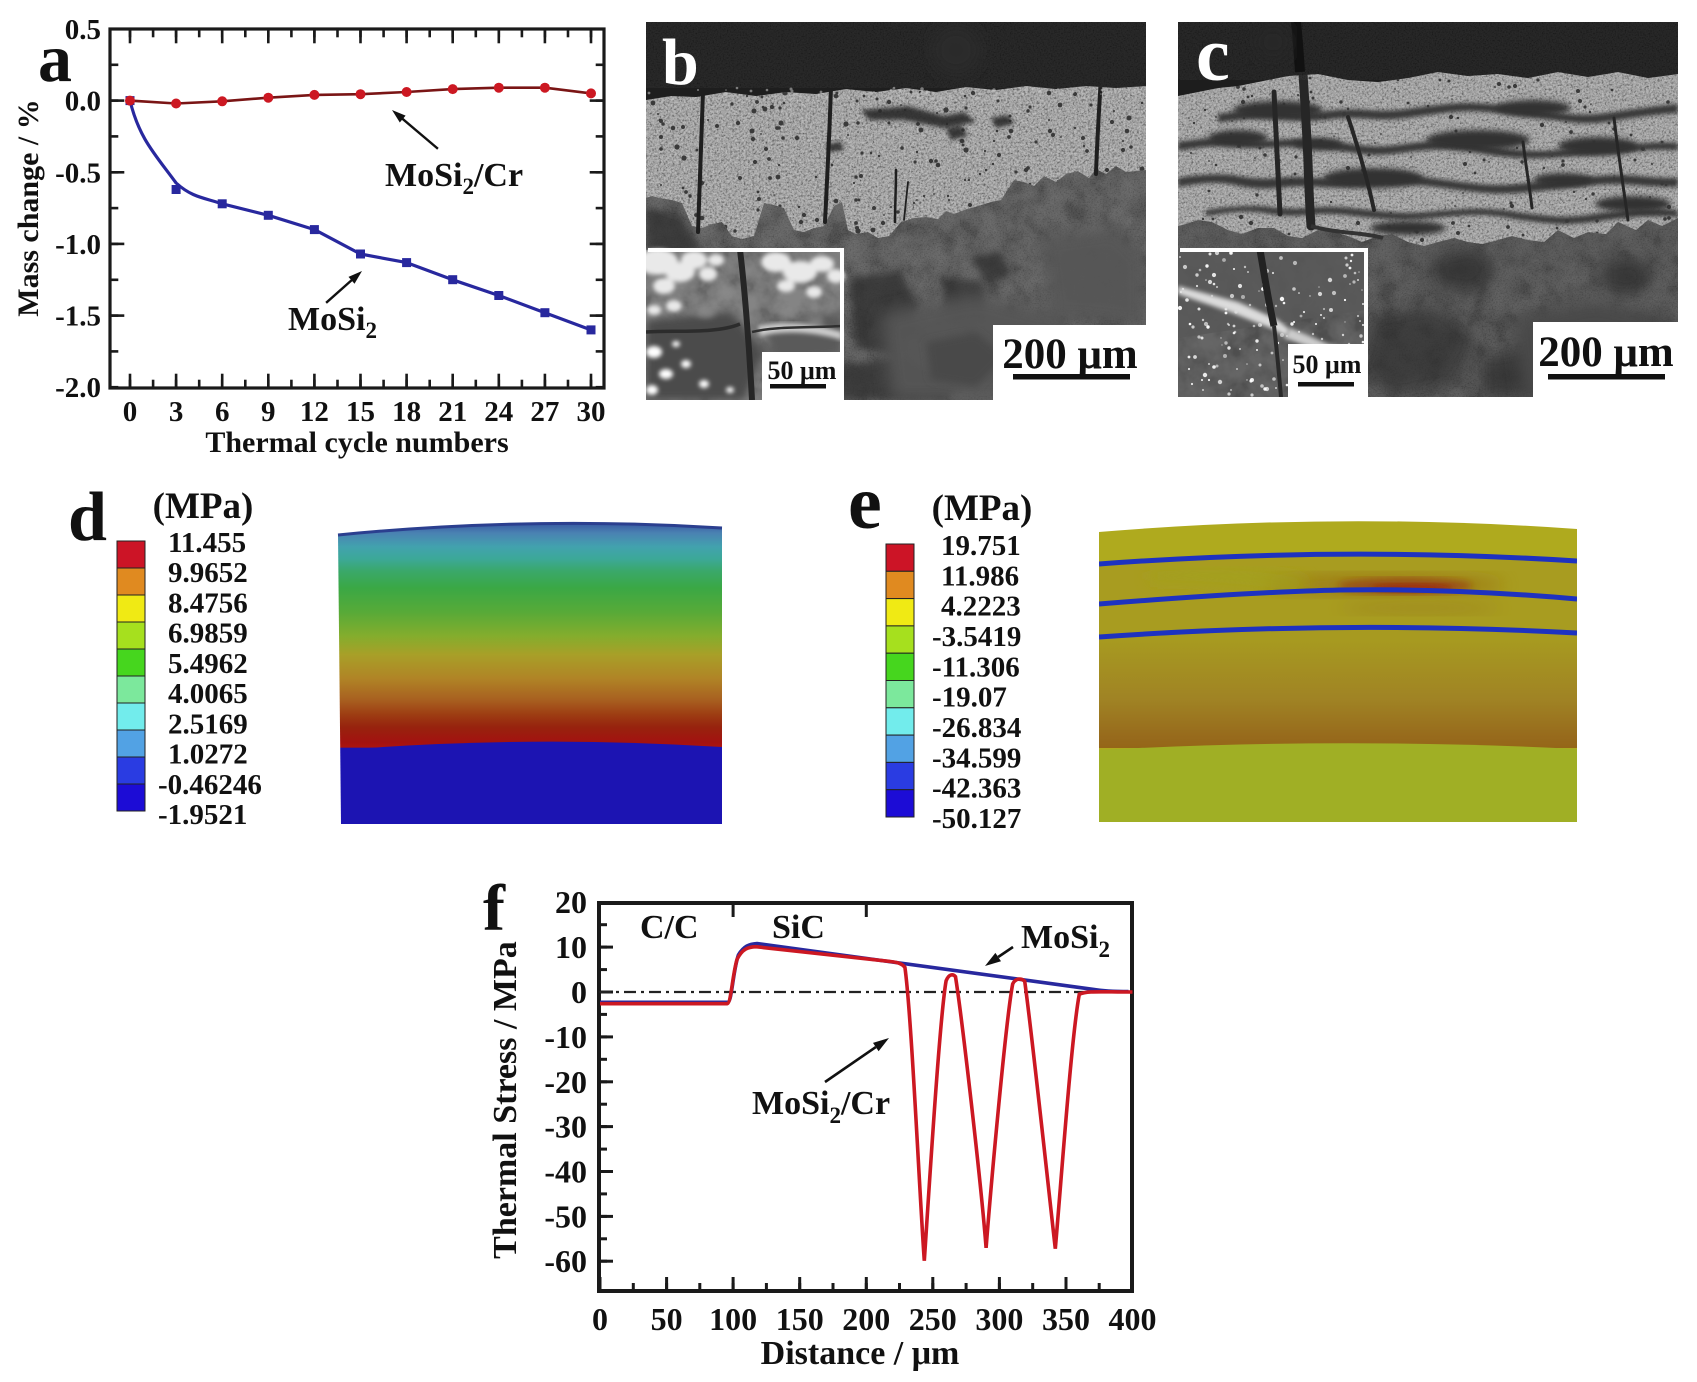 The image size is (1697, 1382). Describe the element at coordinates (667, 1319) in the screenshot. I see `svg-text: 50` at that location.